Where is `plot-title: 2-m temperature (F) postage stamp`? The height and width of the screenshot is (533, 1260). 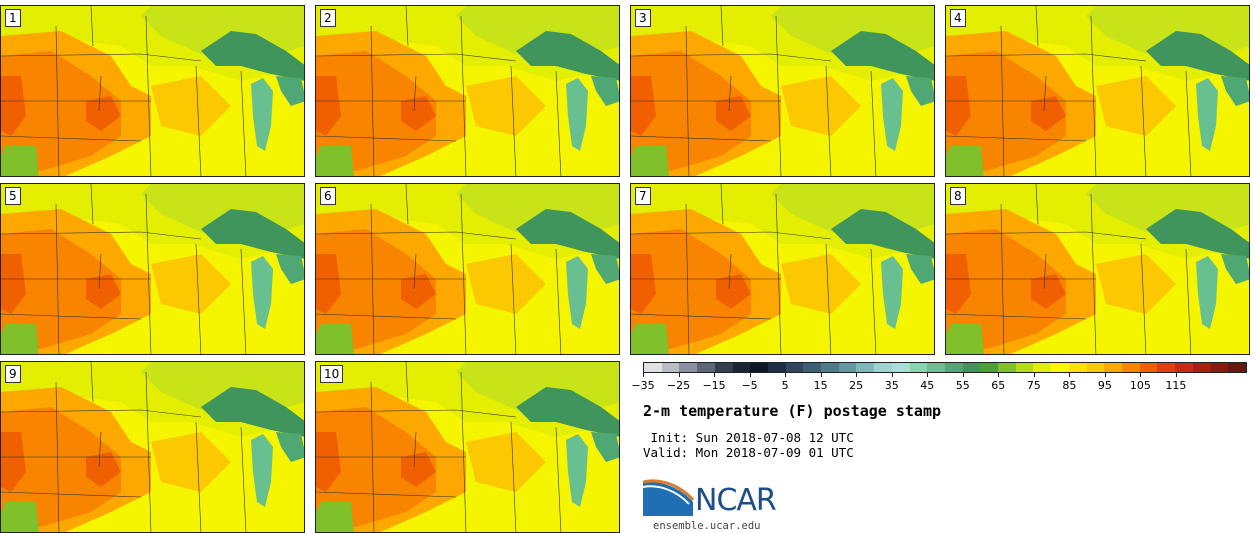 plot-title: 2-m temperature (F) postage stamp is located at coordinates (792, 411).